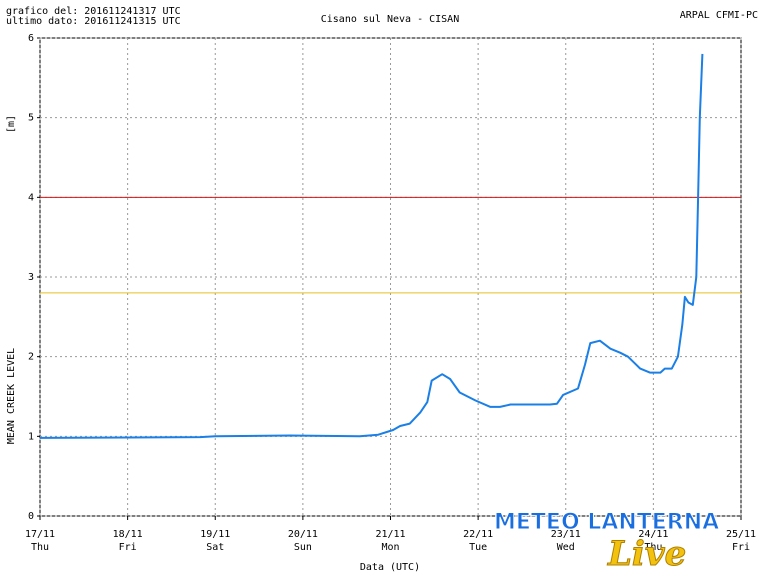  I want to click on x-tick-label: 24/11, so click(653, 534).